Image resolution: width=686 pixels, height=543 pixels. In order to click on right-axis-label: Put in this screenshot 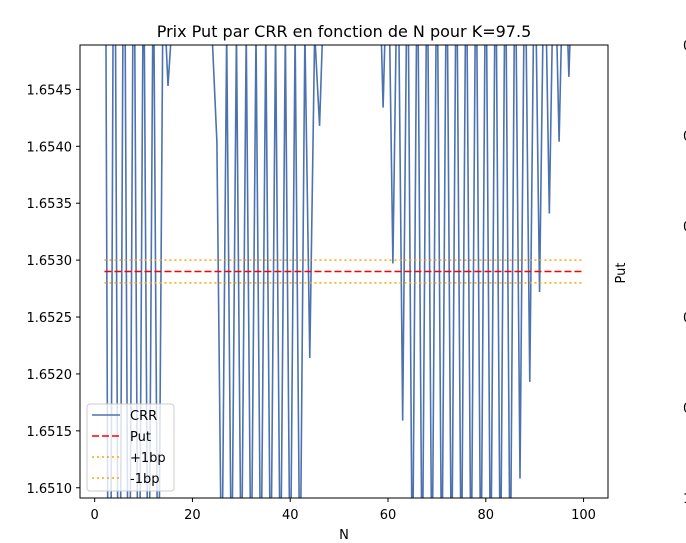, I will do `click(621, 273)`.